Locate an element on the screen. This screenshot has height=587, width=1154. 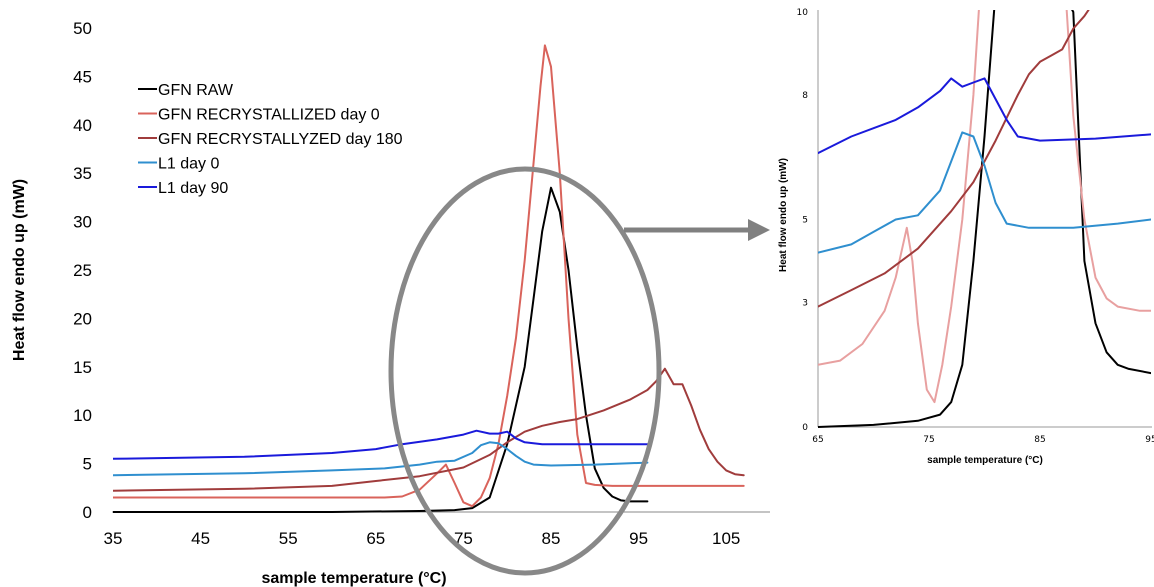
inset-x-tick-label: 65 is located at coordinates (817, 440).